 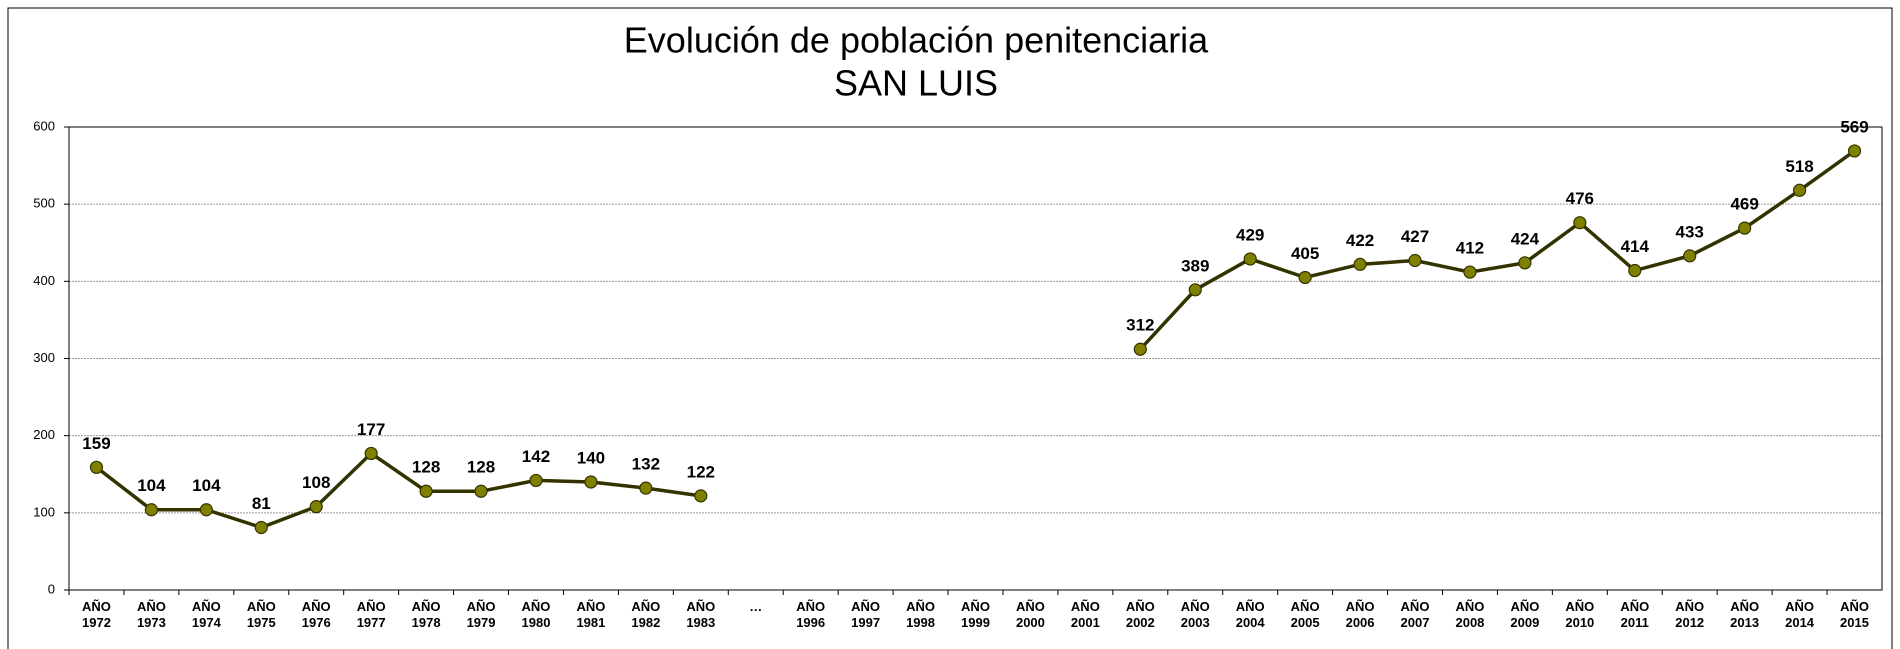 I want to click on x-tick-label: AÑO 1980, so click(x=536, y=614).